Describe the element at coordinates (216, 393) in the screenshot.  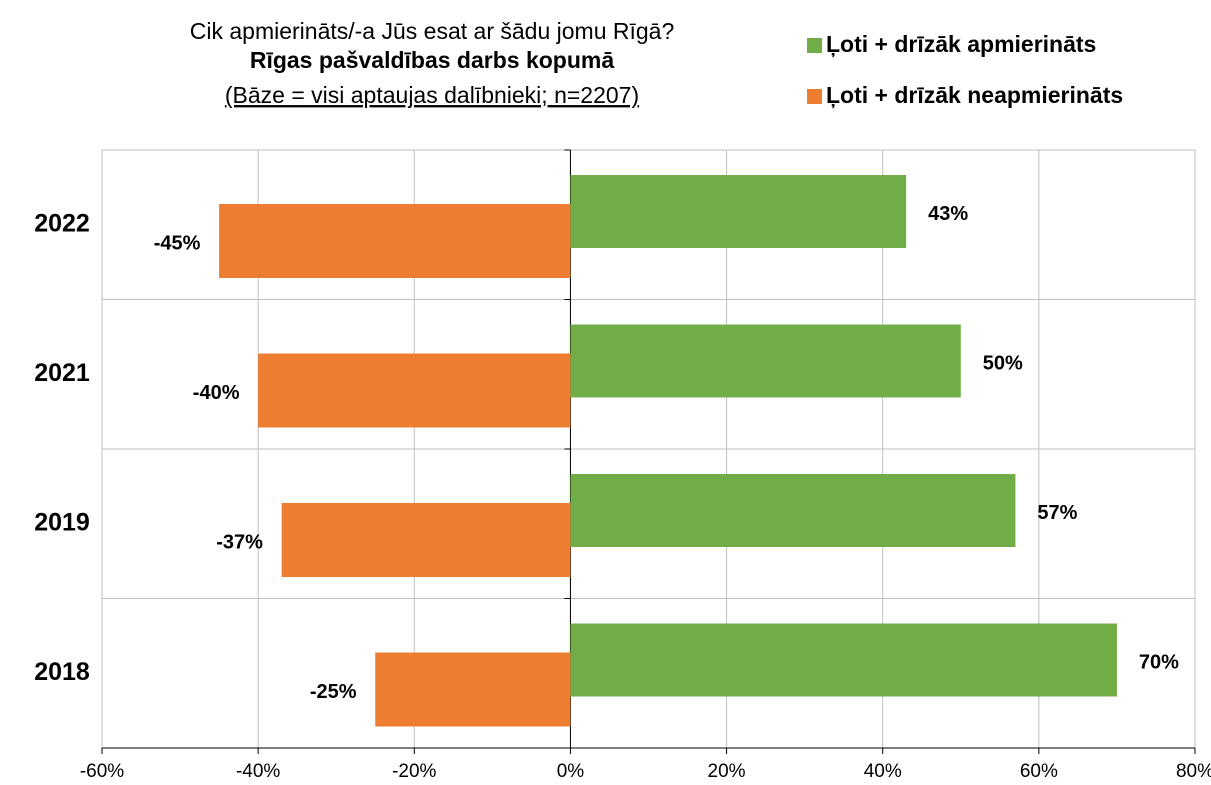
I see `data-label: -40%` at that location.